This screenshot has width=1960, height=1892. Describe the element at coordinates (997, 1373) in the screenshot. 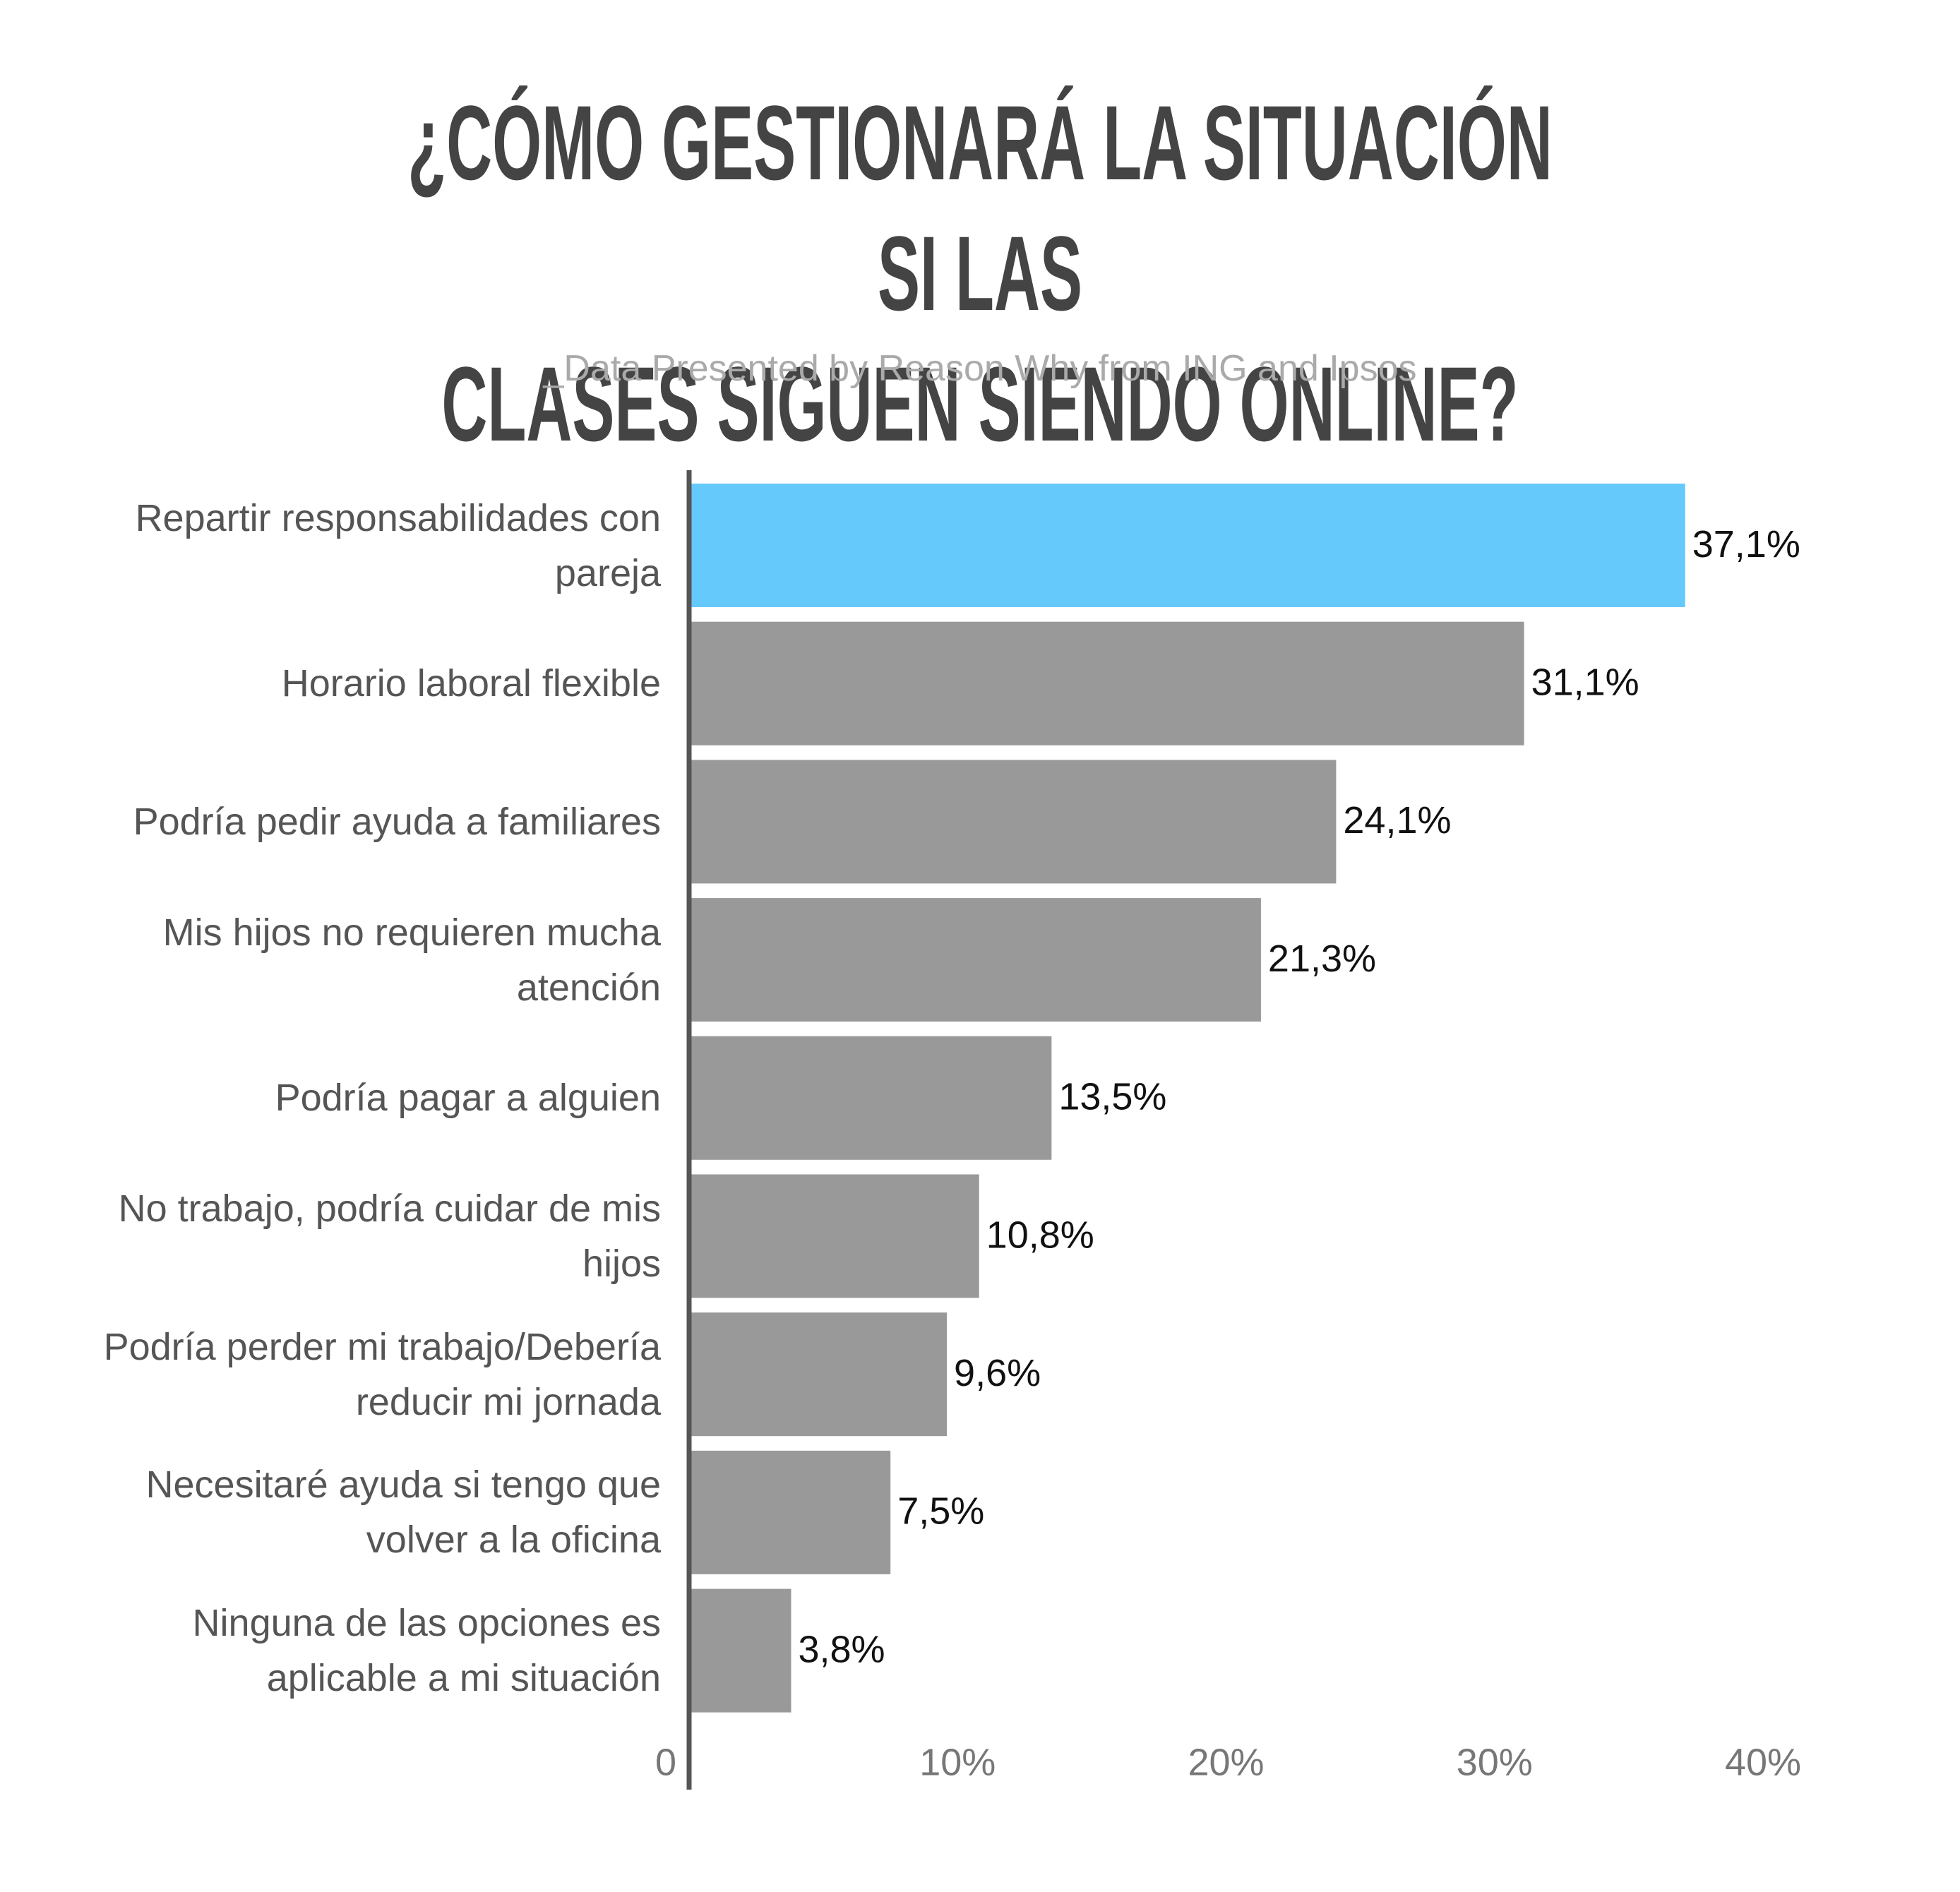

I see `data-label: 9,6%` at that location.